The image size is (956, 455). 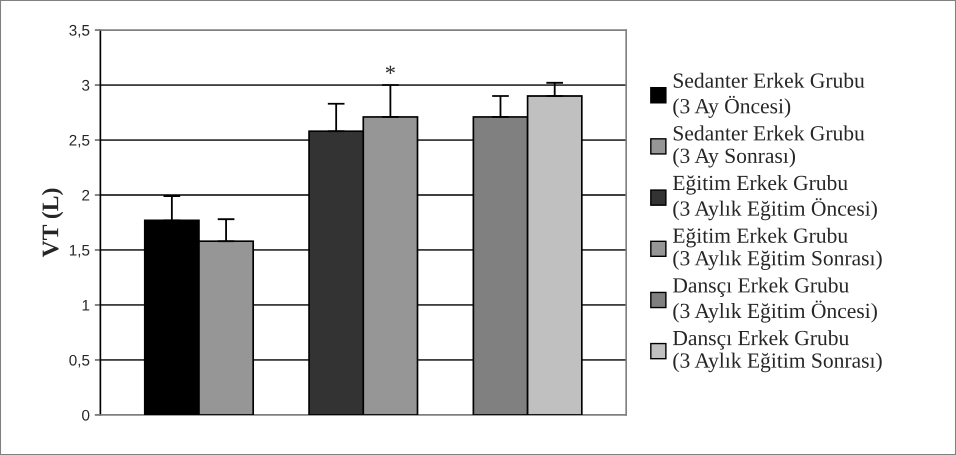 I want to click on legend-label: Sedanter Erkek Grubu (3 Ay Sonrası), so click(x=768, y=146).